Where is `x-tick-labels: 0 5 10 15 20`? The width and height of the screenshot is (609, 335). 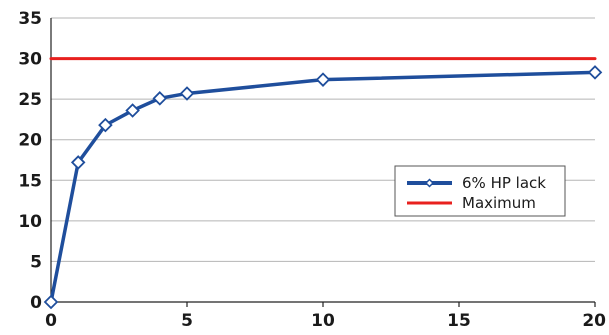 x-tick-labels: 0 5 10 15 20 is located at coordinates (325, 321).